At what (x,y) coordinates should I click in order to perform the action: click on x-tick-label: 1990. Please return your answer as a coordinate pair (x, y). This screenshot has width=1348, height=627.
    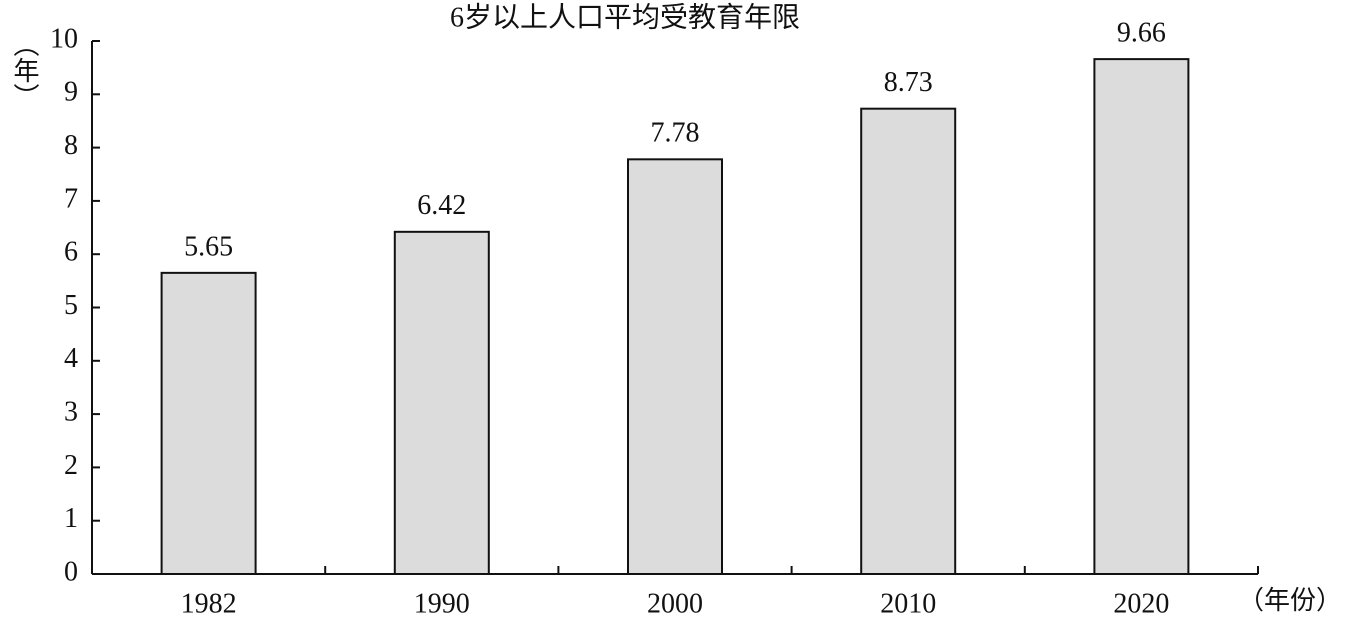
    Looking at the image, I should click on (442, 603).